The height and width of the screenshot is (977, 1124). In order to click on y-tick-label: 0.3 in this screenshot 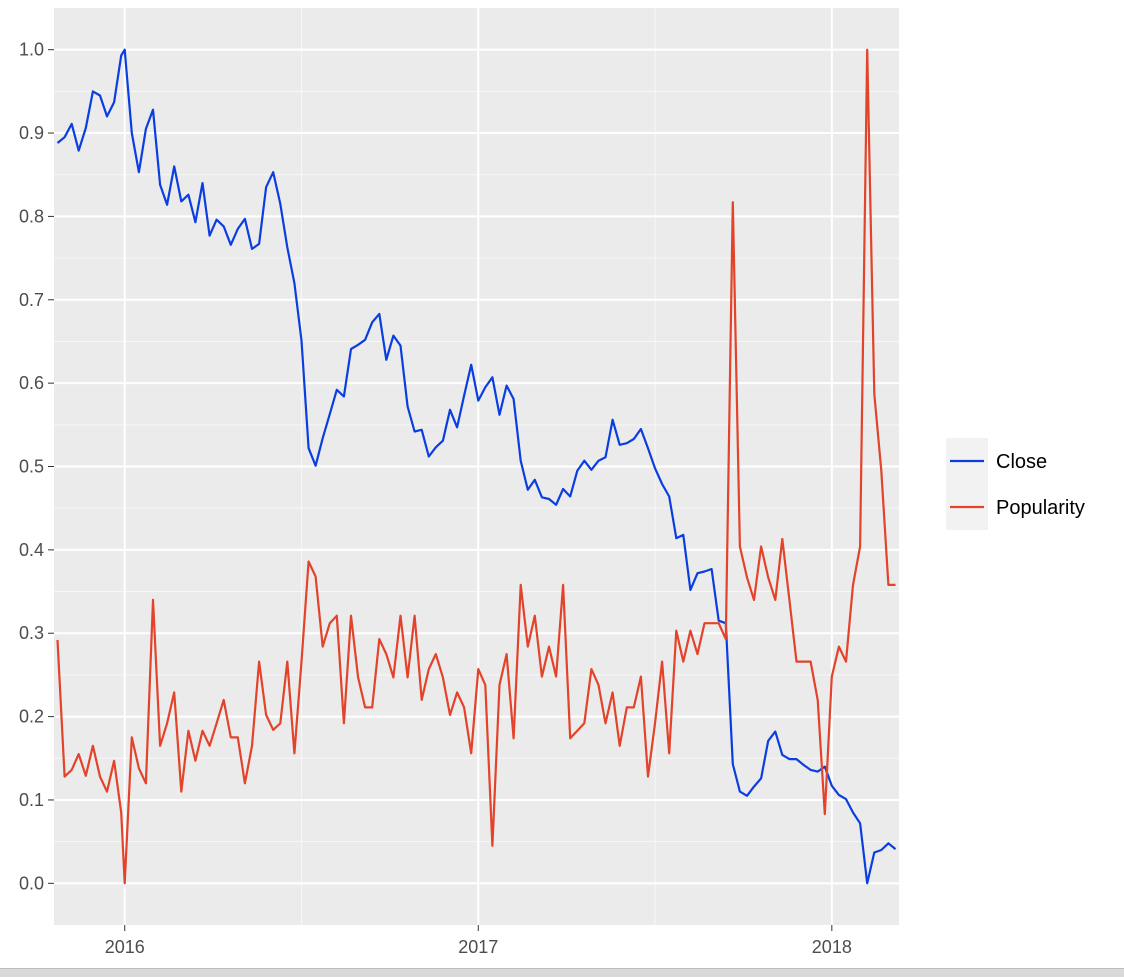, I will do `click(31, 633)`.